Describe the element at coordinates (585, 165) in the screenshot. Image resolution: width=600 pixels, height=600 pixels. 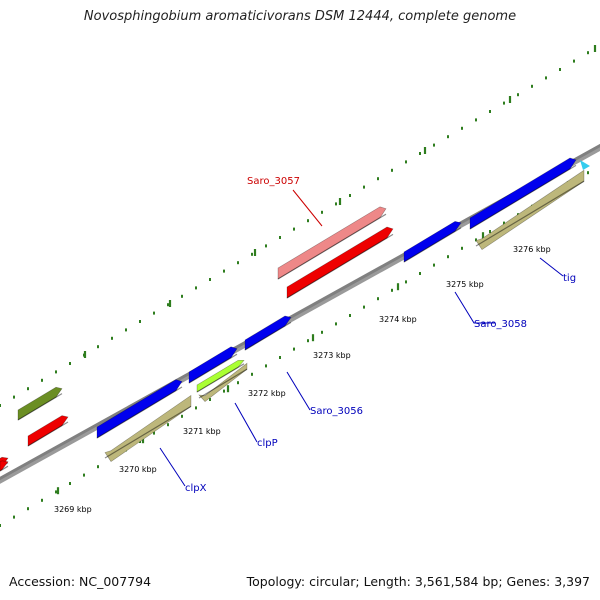
I see `marker-arrow` at that location.